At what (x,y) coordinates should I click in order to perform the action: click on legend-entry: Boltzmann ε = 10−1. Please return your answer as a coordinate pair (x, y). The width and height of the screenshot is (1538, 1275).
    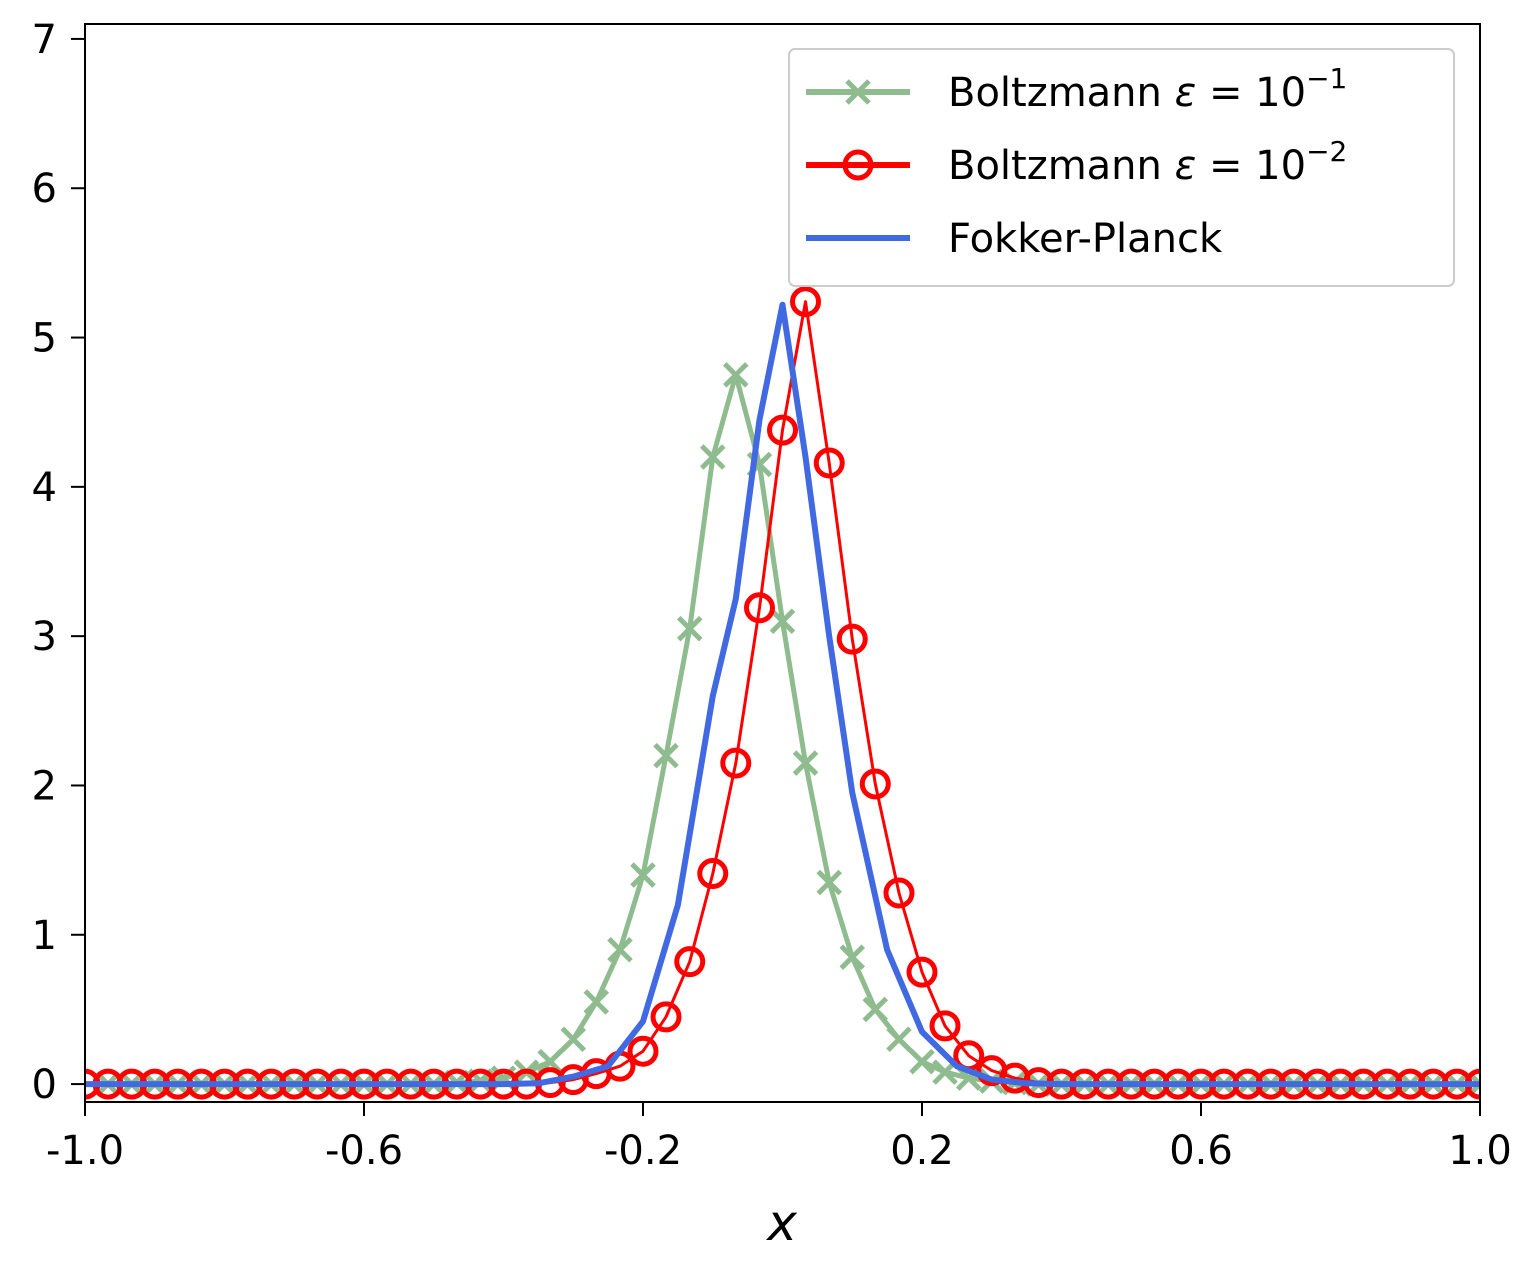
    Looking at the image, I should click on (1076, 89).